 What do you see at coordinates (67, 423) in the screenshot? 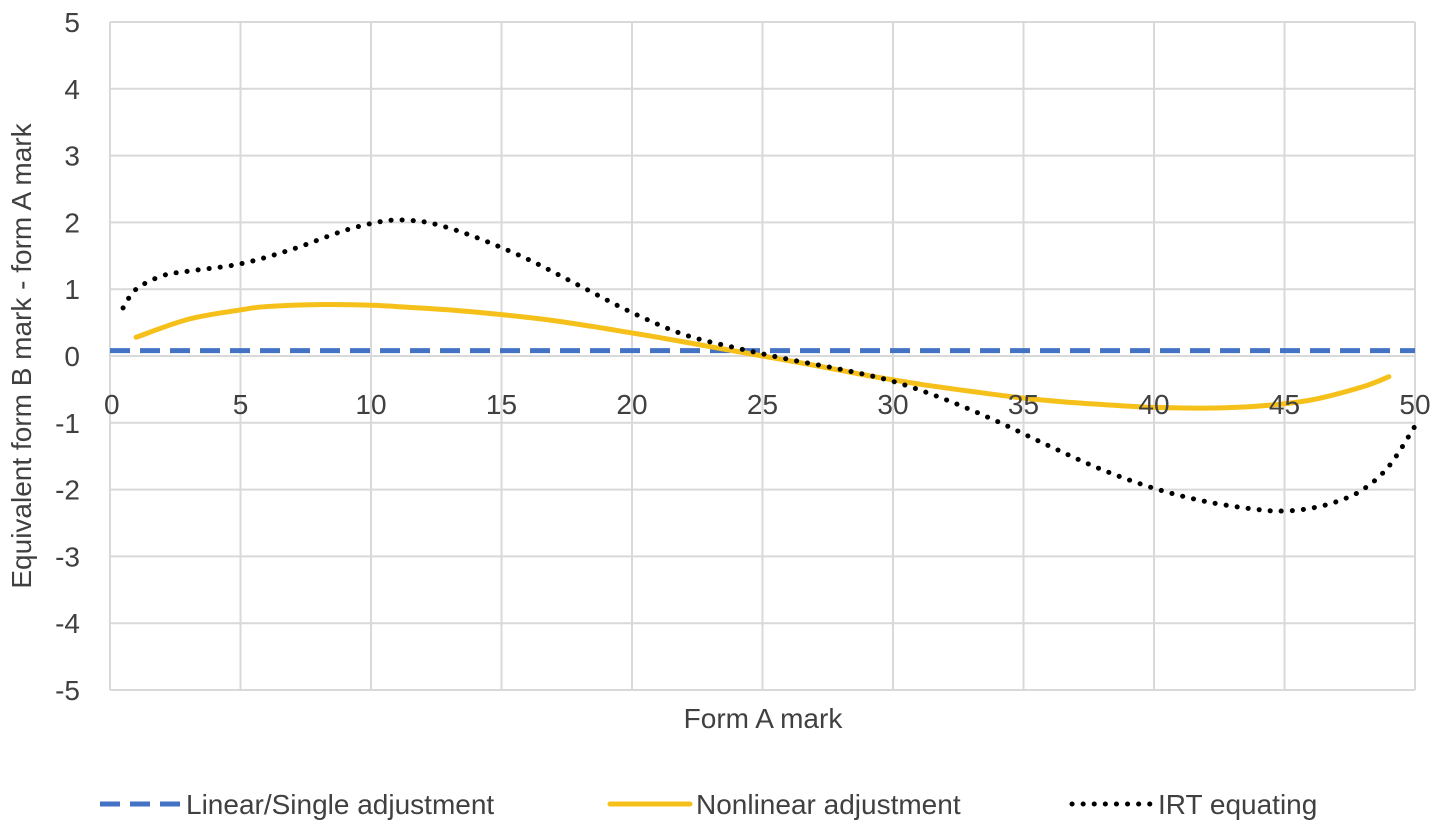
I see `y-tick-label: -1` at bounding box center [67, 423].